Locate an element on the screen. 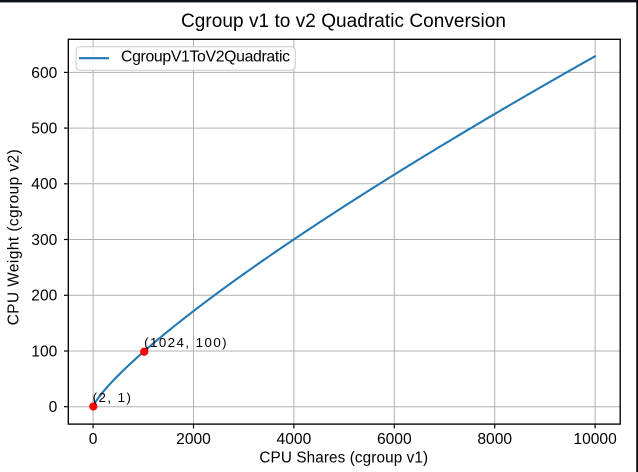 Image resolution: width=638 pixels, height=472 pixels. svg-text: 10000 is located at coordinates (595, 439).